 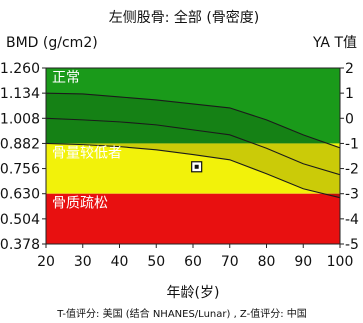 What do you see at coordinates (181, 313) in the screenshot?
I see `footnote: T-值评分: 美国 (结合 NHANES/Lunar) , Z-值评分: 中国` at bounding box center [181, 313].